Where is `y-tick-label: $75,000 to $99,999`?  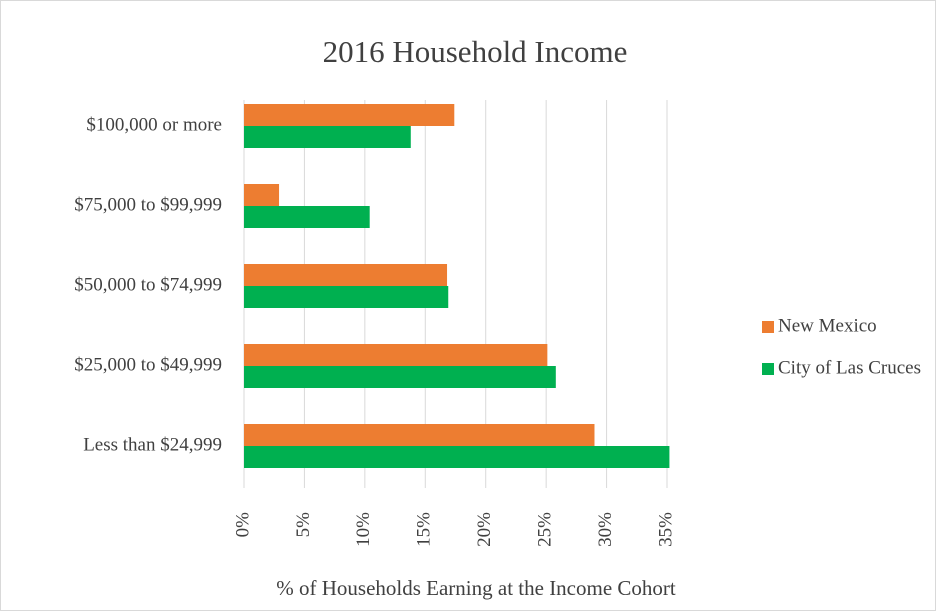
y-tick-label: $75,000 to $99,999 is located at coordinates (148, 204).